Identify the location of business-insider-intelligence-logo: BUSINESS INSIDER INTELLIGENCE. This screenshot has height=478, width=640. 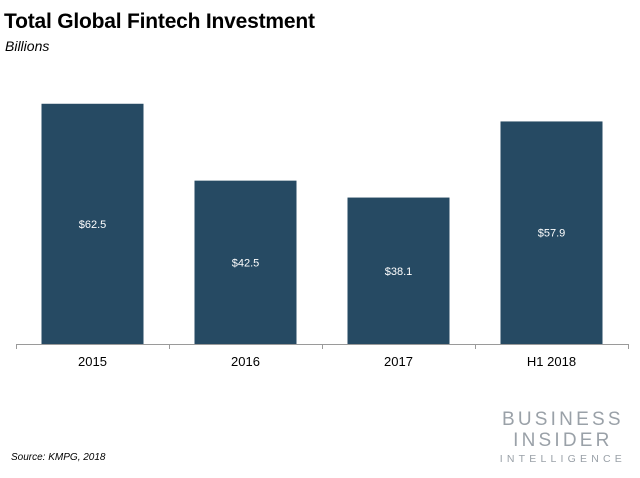
(563, 438).